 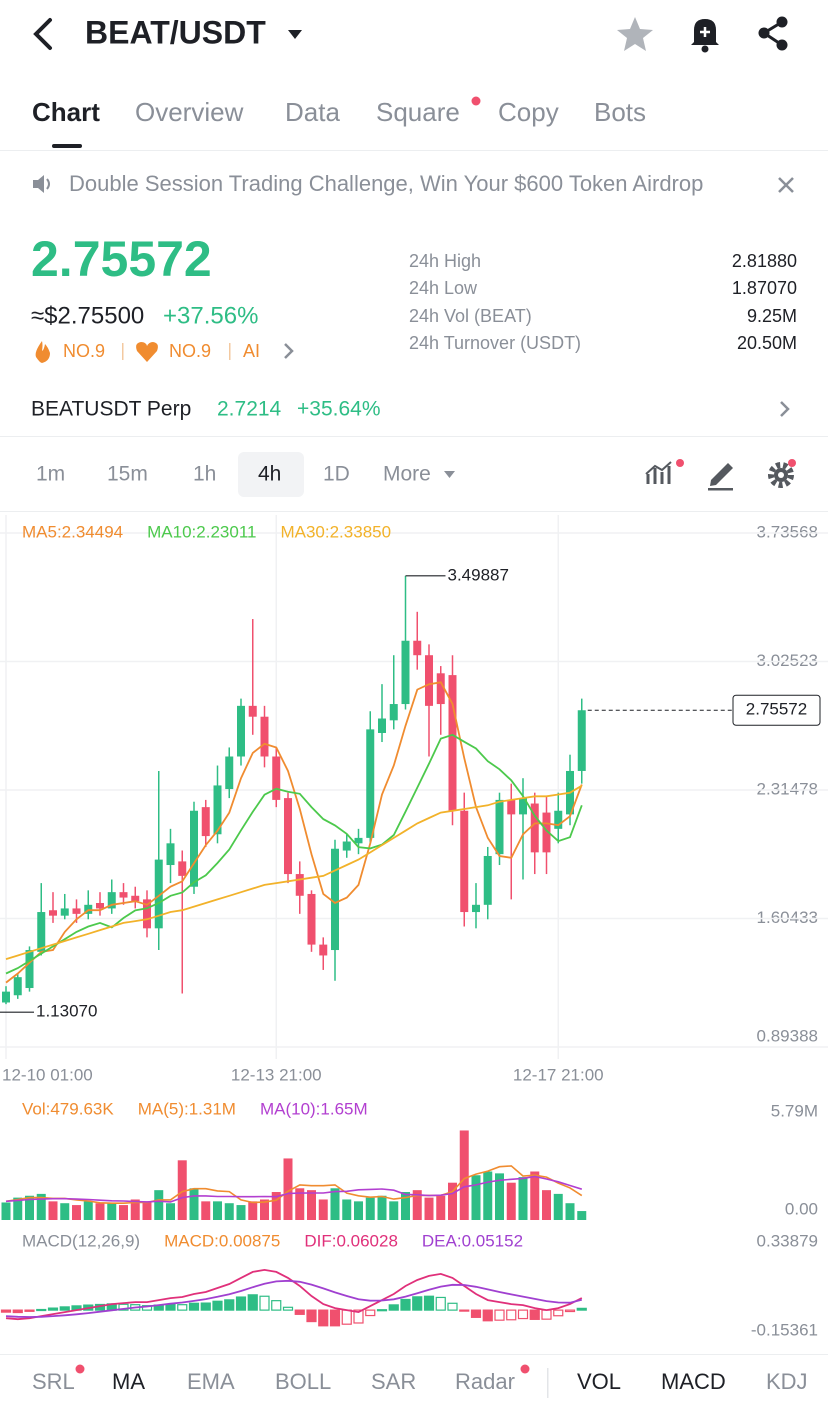 I want to click on last-price: 2.75572, so click(x=121, y=259).